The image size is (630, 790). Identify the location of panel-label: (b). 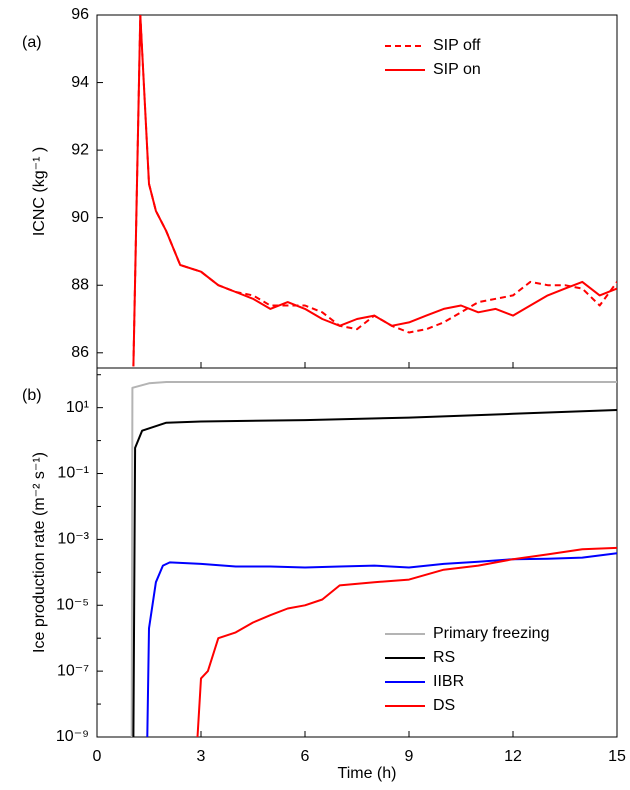
(32, 395).